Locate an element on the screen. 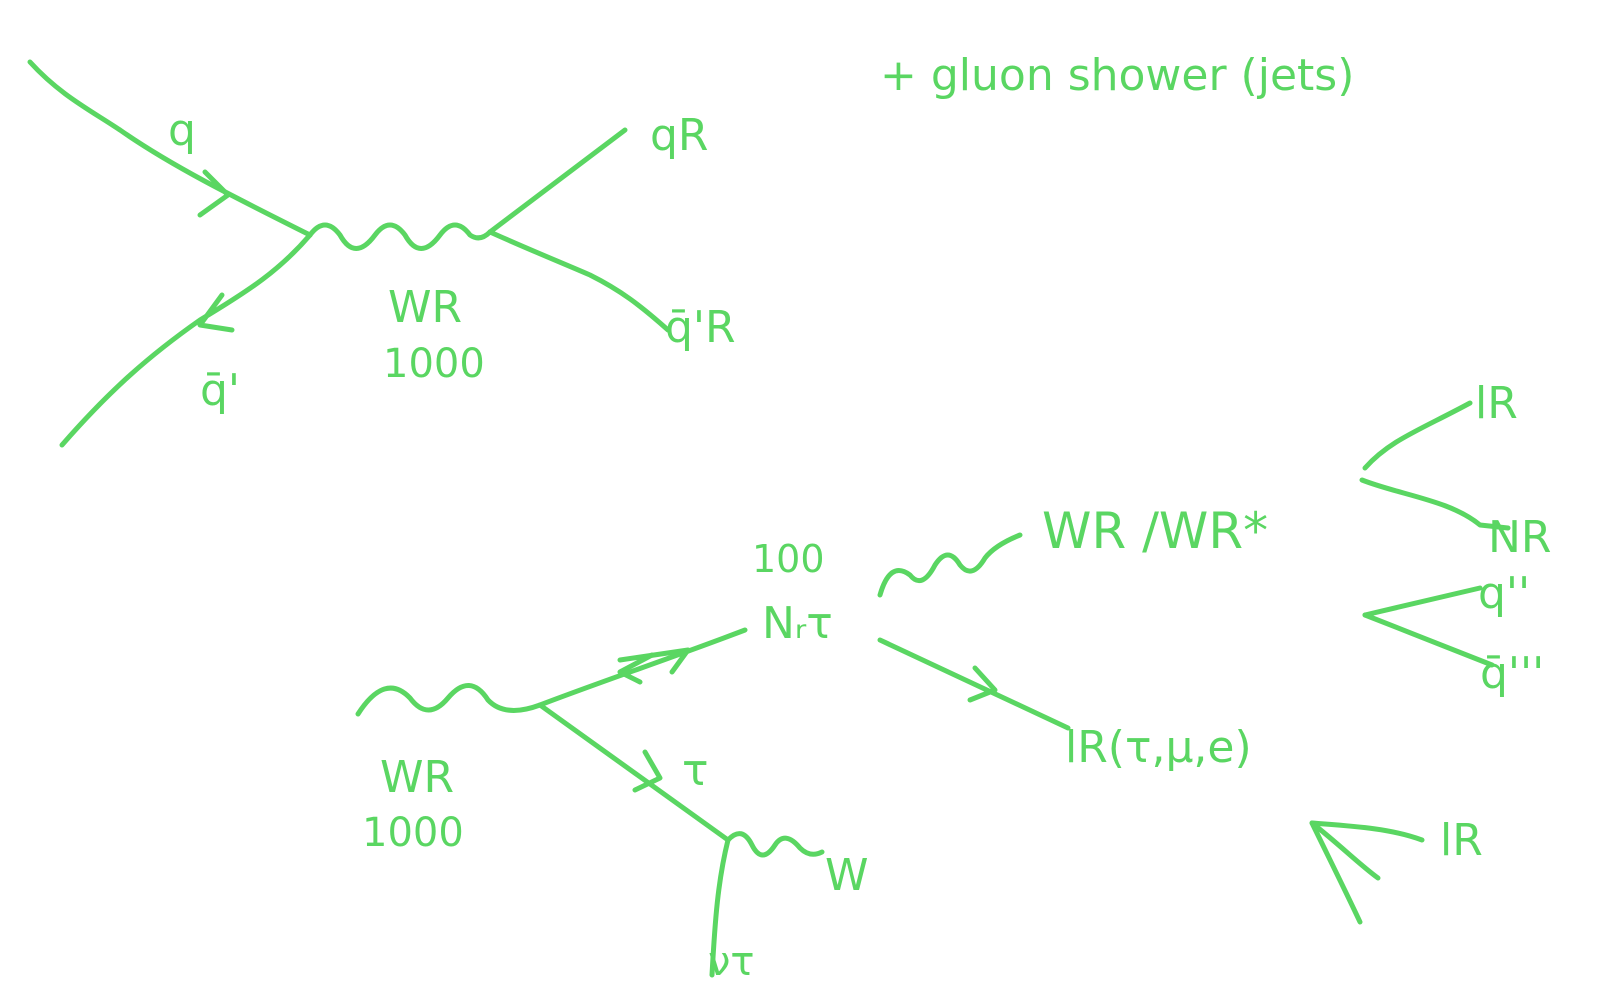  branch-neutrino-line is located at coordinates (1435, 504).